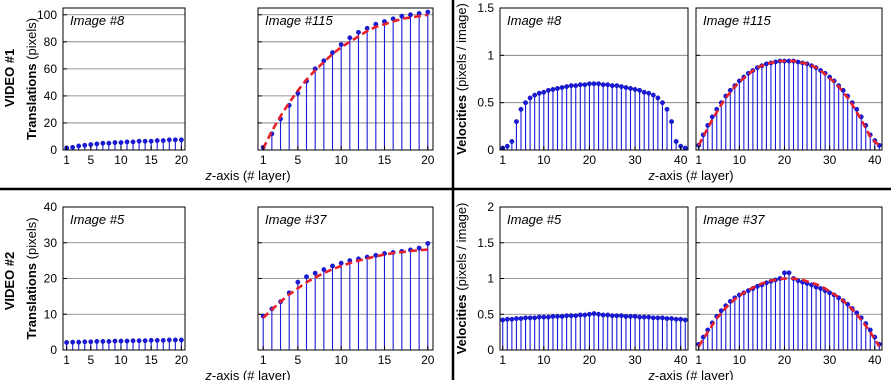 This screenshot has height=385, width=891. What do you see at coordinates (461, 125) in the screenshot?
I see `y-axis-label-main: Velocities` at bounding box center [461, 125].